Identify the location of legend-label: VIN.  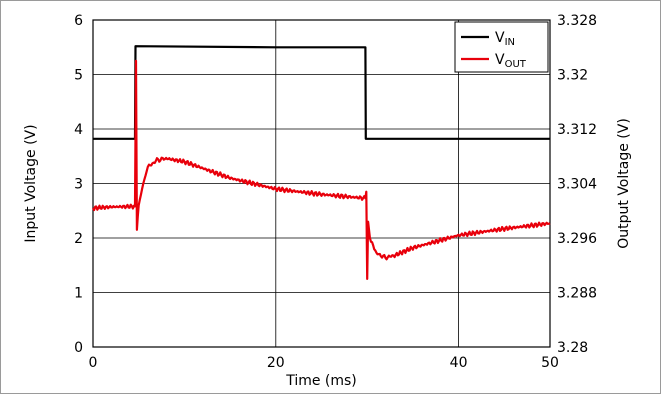
(505, 39).